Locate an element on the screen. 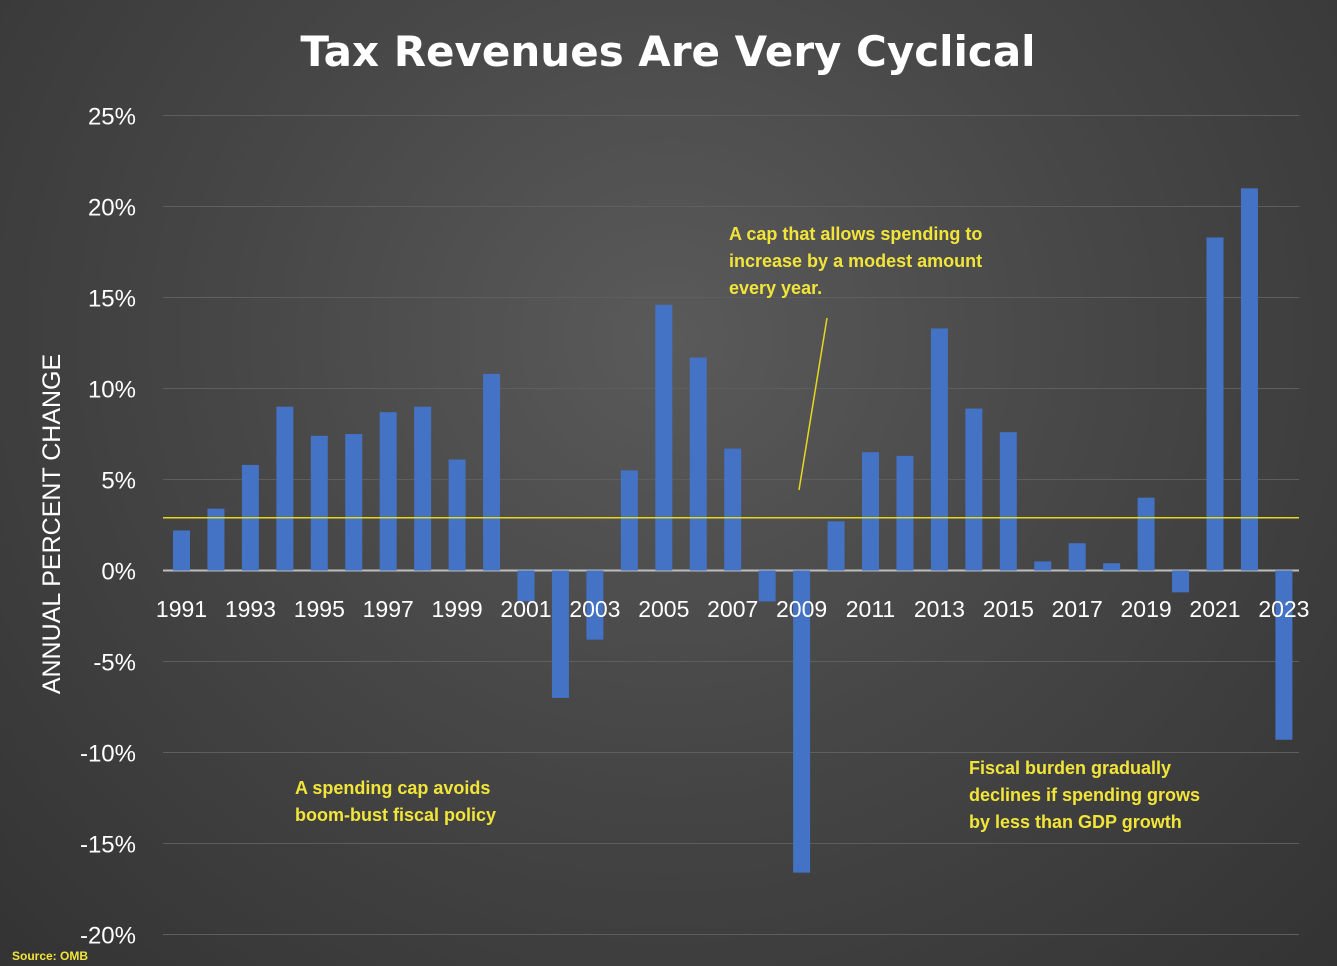  x-tick-label: 2015 is located at coordinates (1008, 609).